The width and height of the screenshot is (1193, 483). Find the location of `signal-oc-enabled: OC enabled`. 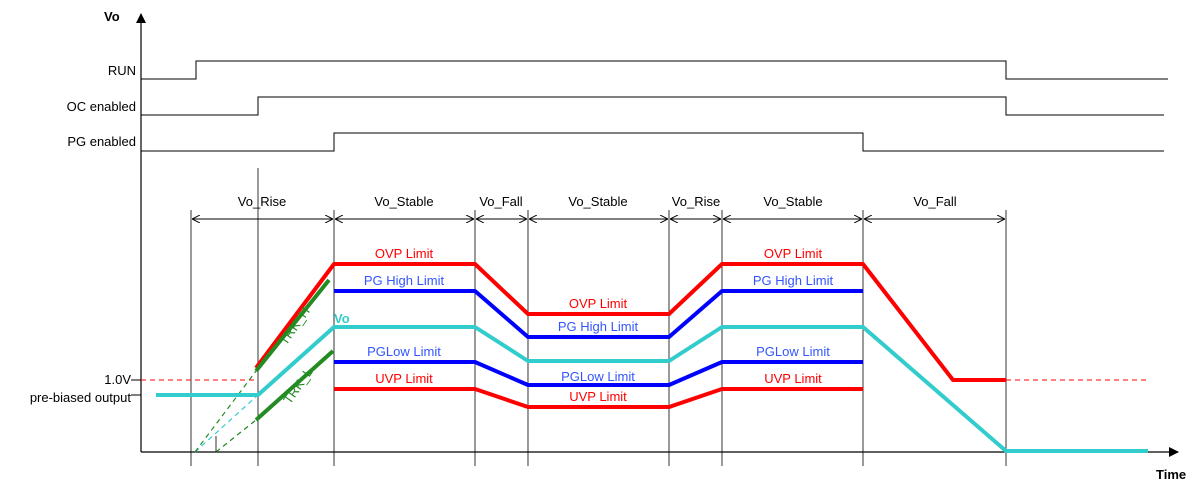

signal-oc-enabled: OC enabled is located at coordinates (615, 106).